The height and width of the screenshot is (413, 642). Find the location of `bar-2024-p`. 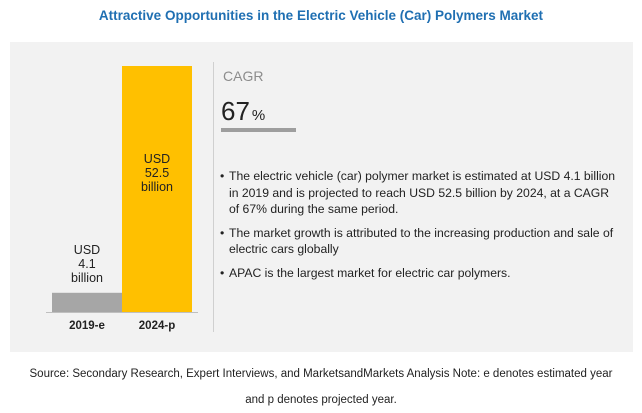

bar-2024-p is located at coordinates (157, 189).